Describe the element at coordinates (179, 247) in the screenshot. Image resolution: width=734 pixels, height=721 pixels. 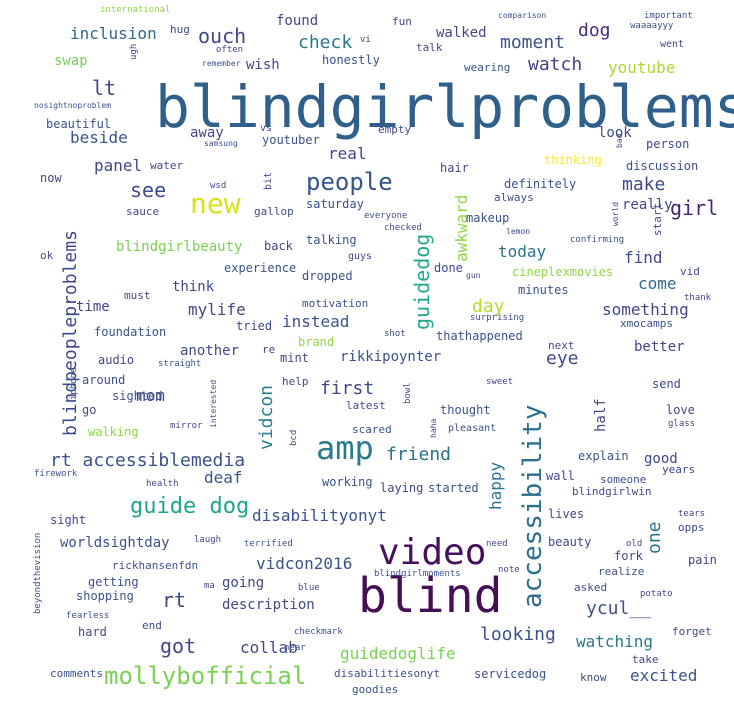
I see `word: blindgirlbeauty` at that location.